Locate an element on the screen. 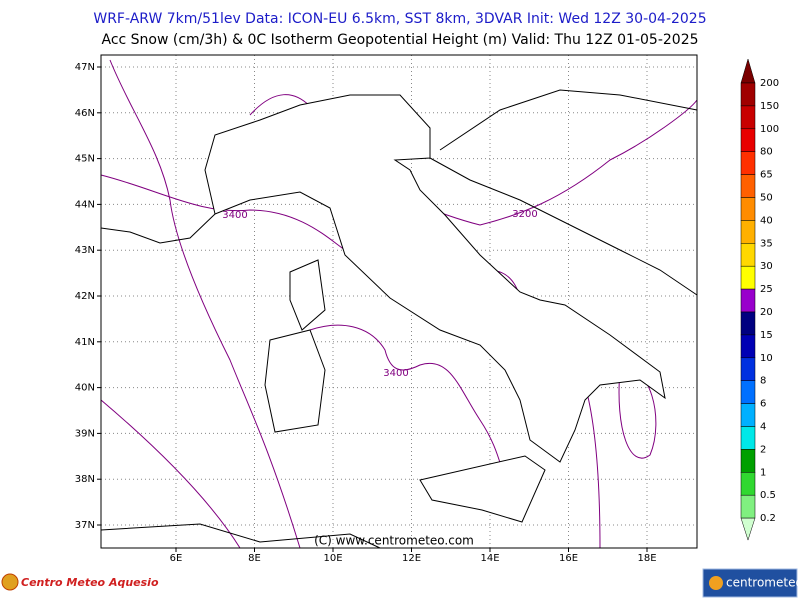 The height and width of the screenshot is (600, 800). colorbar-label: 30 is located at coordinates (766, 266).